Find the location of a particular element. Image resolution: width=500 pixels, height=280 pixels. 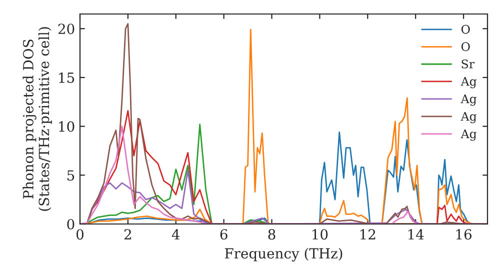

x-axis-title: Frequency (THz) is located at coordinates (283, 255).